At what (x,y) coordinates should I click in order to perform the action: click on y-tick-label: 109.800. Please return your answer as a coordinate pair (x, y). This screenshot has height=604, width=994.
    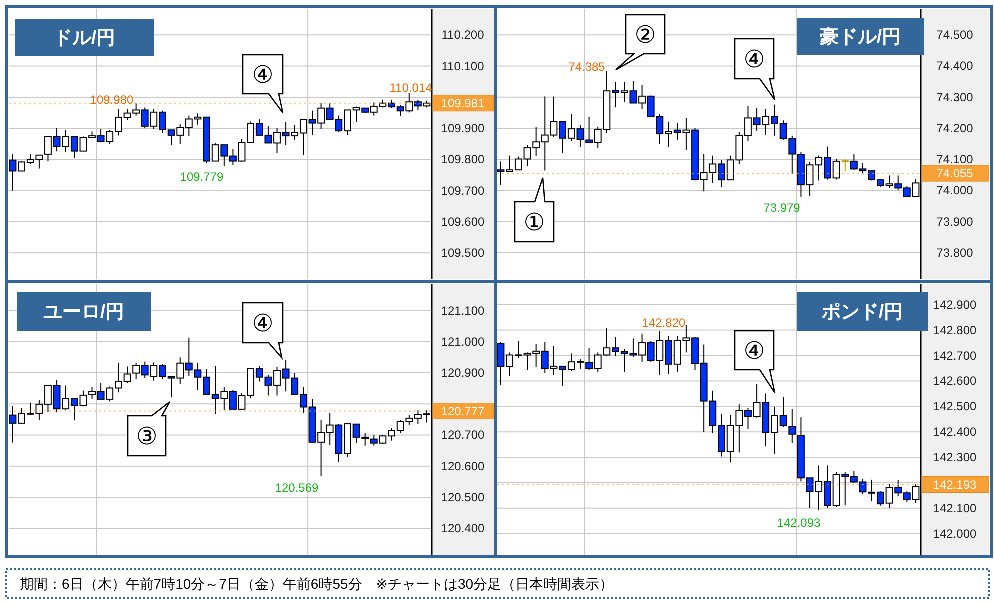
    Looking at the image, I should click on (463, 159).